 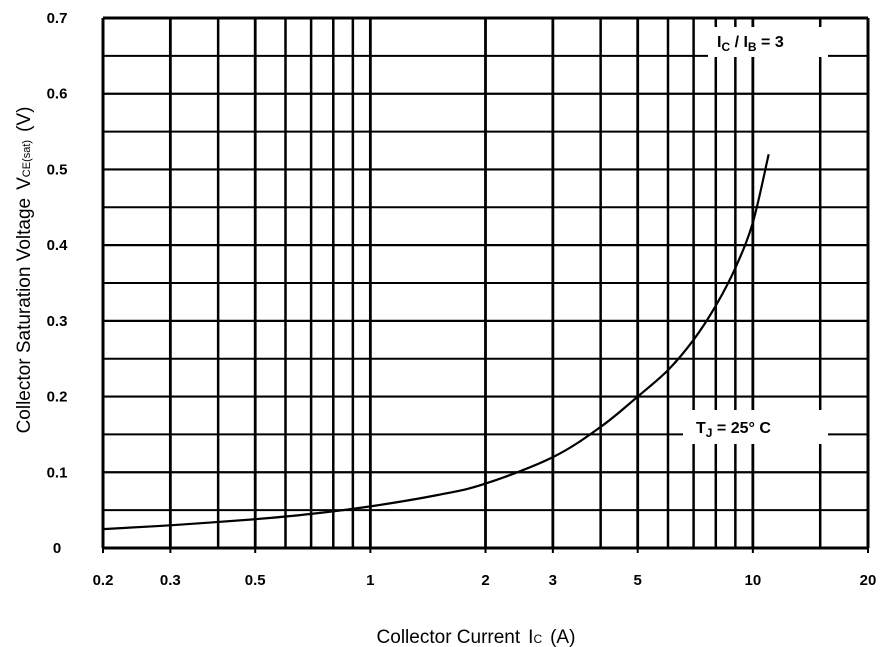 What do you see at coordinates (530, 637) in the screenshot?
I see `x-axis-symbol: I` at bounding box center [530, 637].